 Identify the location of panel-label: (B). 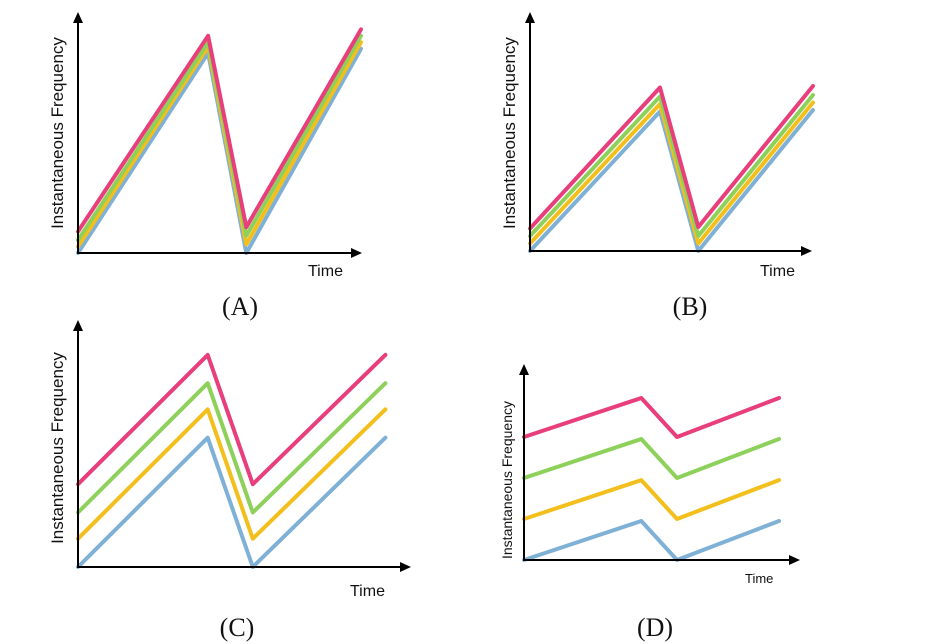
(690, 306).